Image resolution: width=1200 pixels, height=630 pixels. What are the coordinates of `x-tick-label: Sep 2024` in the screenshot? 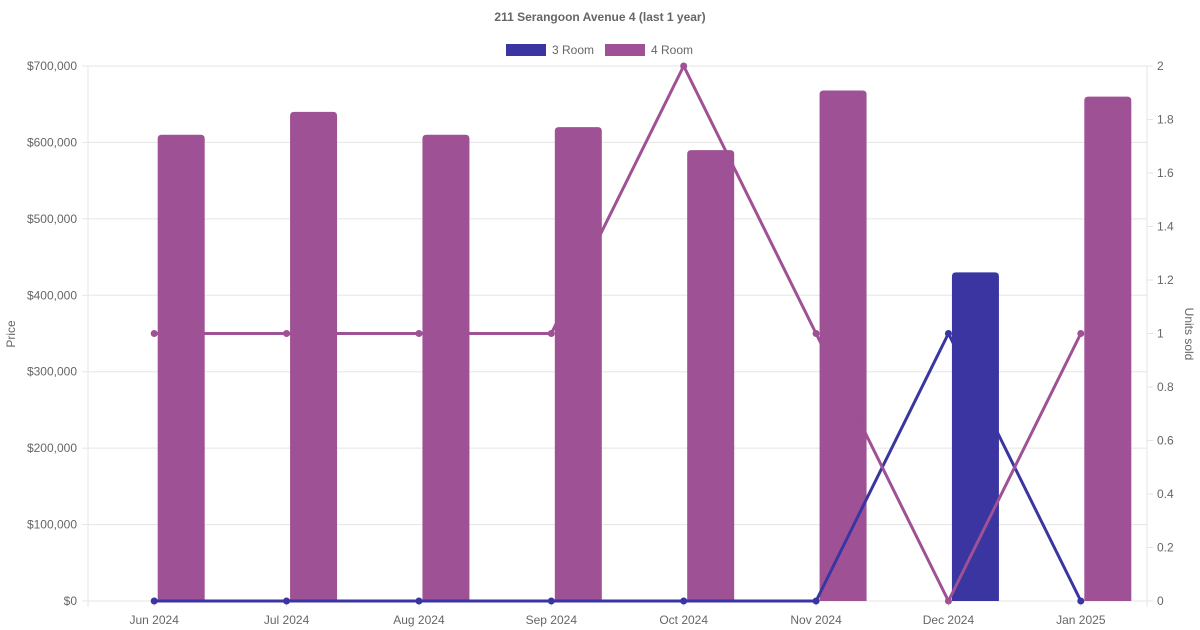 It's located at (552, 620).